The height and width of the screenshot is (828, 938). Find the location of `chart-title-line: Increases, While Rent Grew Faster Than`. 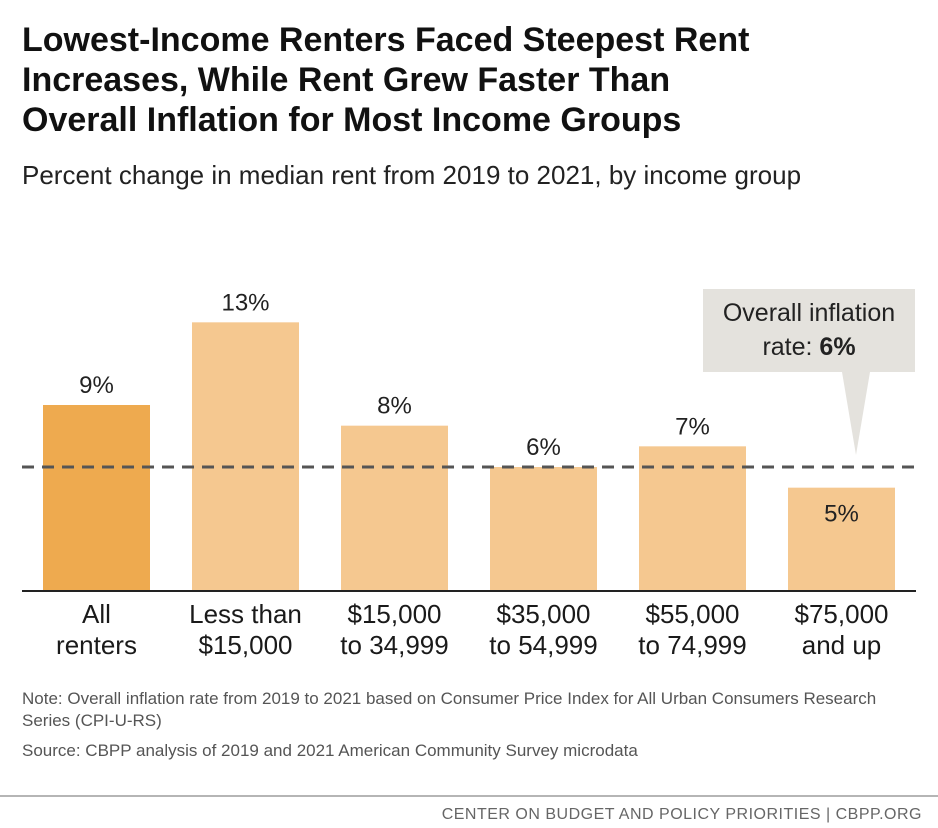

chart-title-line: Increases, While Rent Grew Faster Than is located at coordinates (346, 80).